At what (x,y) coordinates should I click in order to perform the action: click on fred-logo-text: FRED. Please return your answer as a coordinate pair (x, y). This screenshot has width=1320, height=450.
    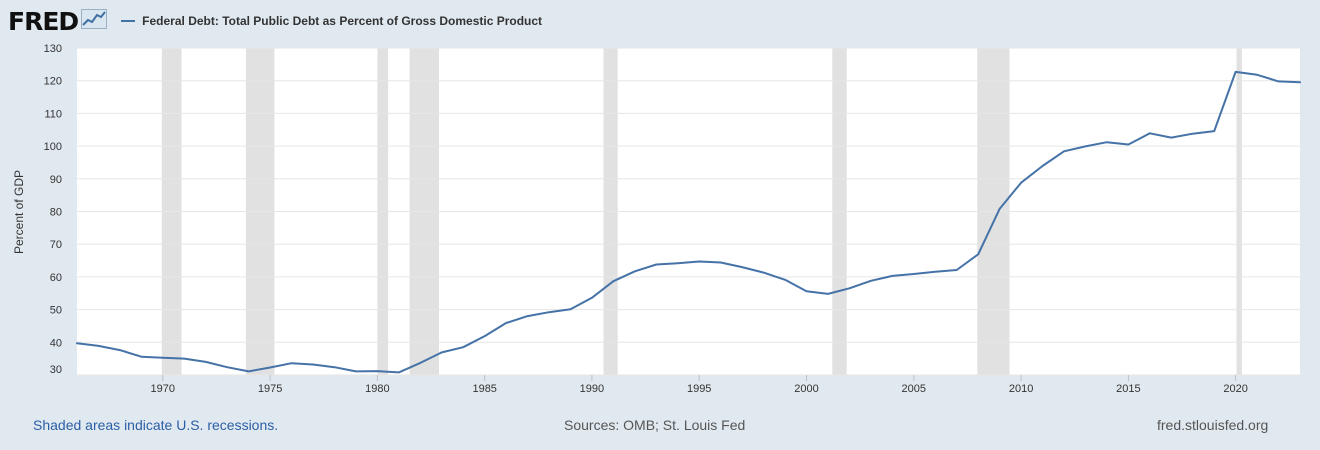
    Looking at the image, I should click on (43, 21).